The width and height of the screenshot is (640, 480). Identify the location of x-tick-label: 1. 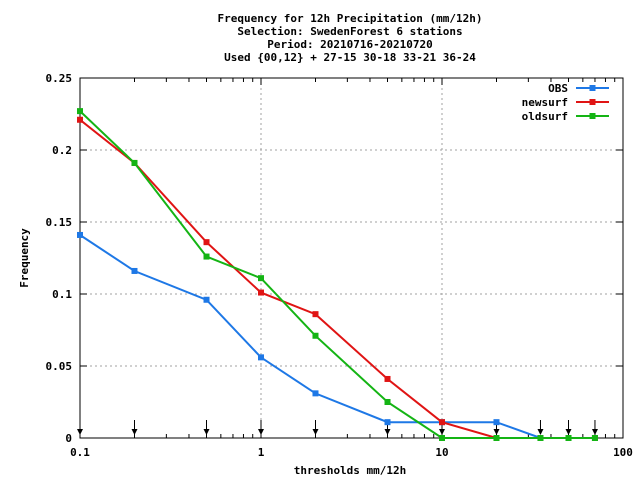
(261, 452).